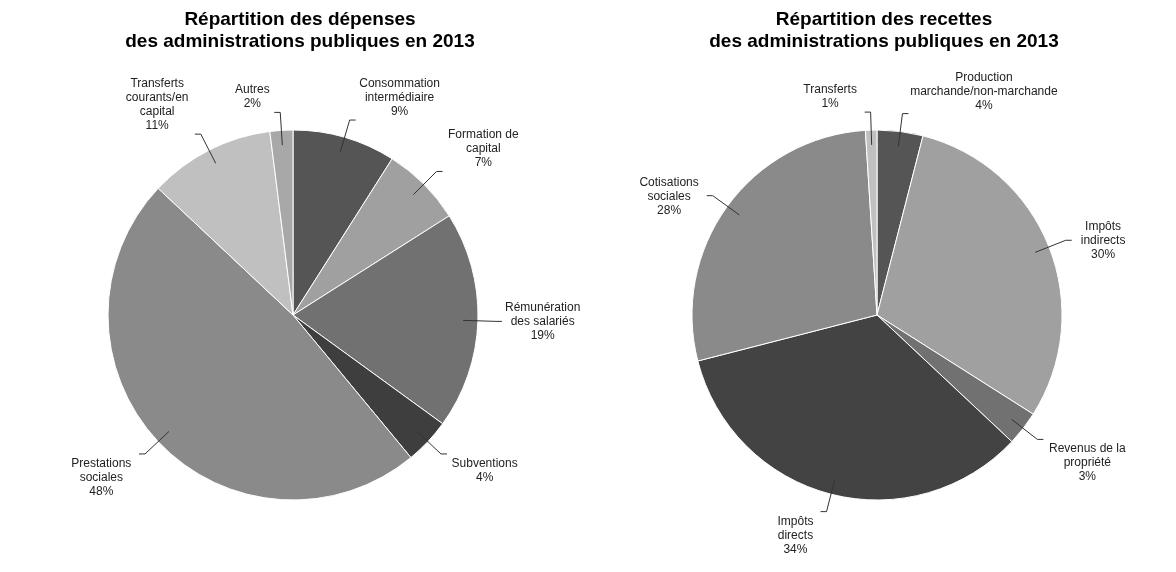 Image resolution: width=1176 pixels, height=572 pixels. What do you see at coordinates (543, 335) in the screenshot?
I see `data-label: 19%` at bounding box center [543, 335].